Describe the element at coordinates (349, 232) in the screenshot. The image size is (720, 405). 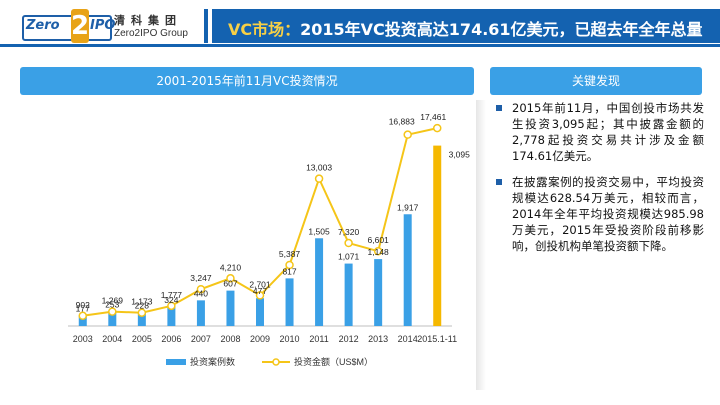
I see `line-data-label: 7,320` at that location.